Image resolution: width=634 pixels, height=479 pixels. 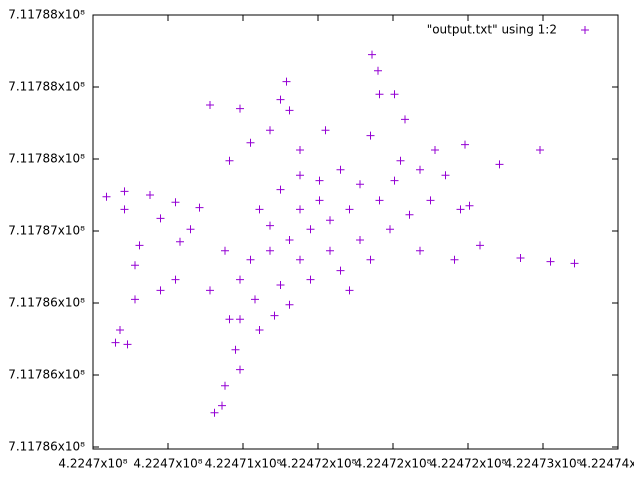 What do you see at coordinates (543, 464) in the screenshot?
I see `x-tick-label: 4.22473x10⁸` at bounding box center [543, 464].